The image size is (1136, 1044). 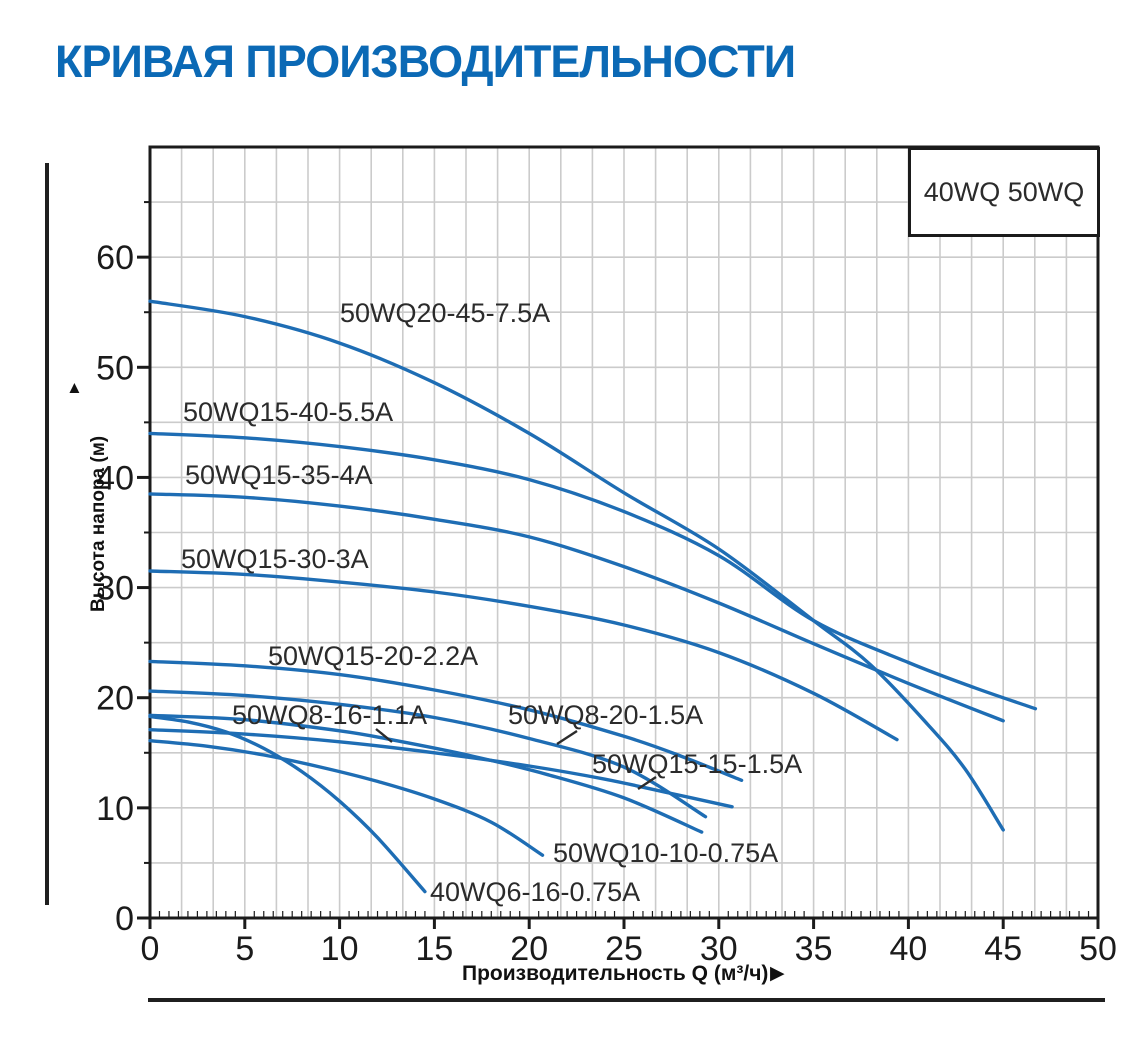 What do you see at coordinates (115, 258) in the screenshot?
I see `y-tick-label: 60` at bounding box center [115, 258].